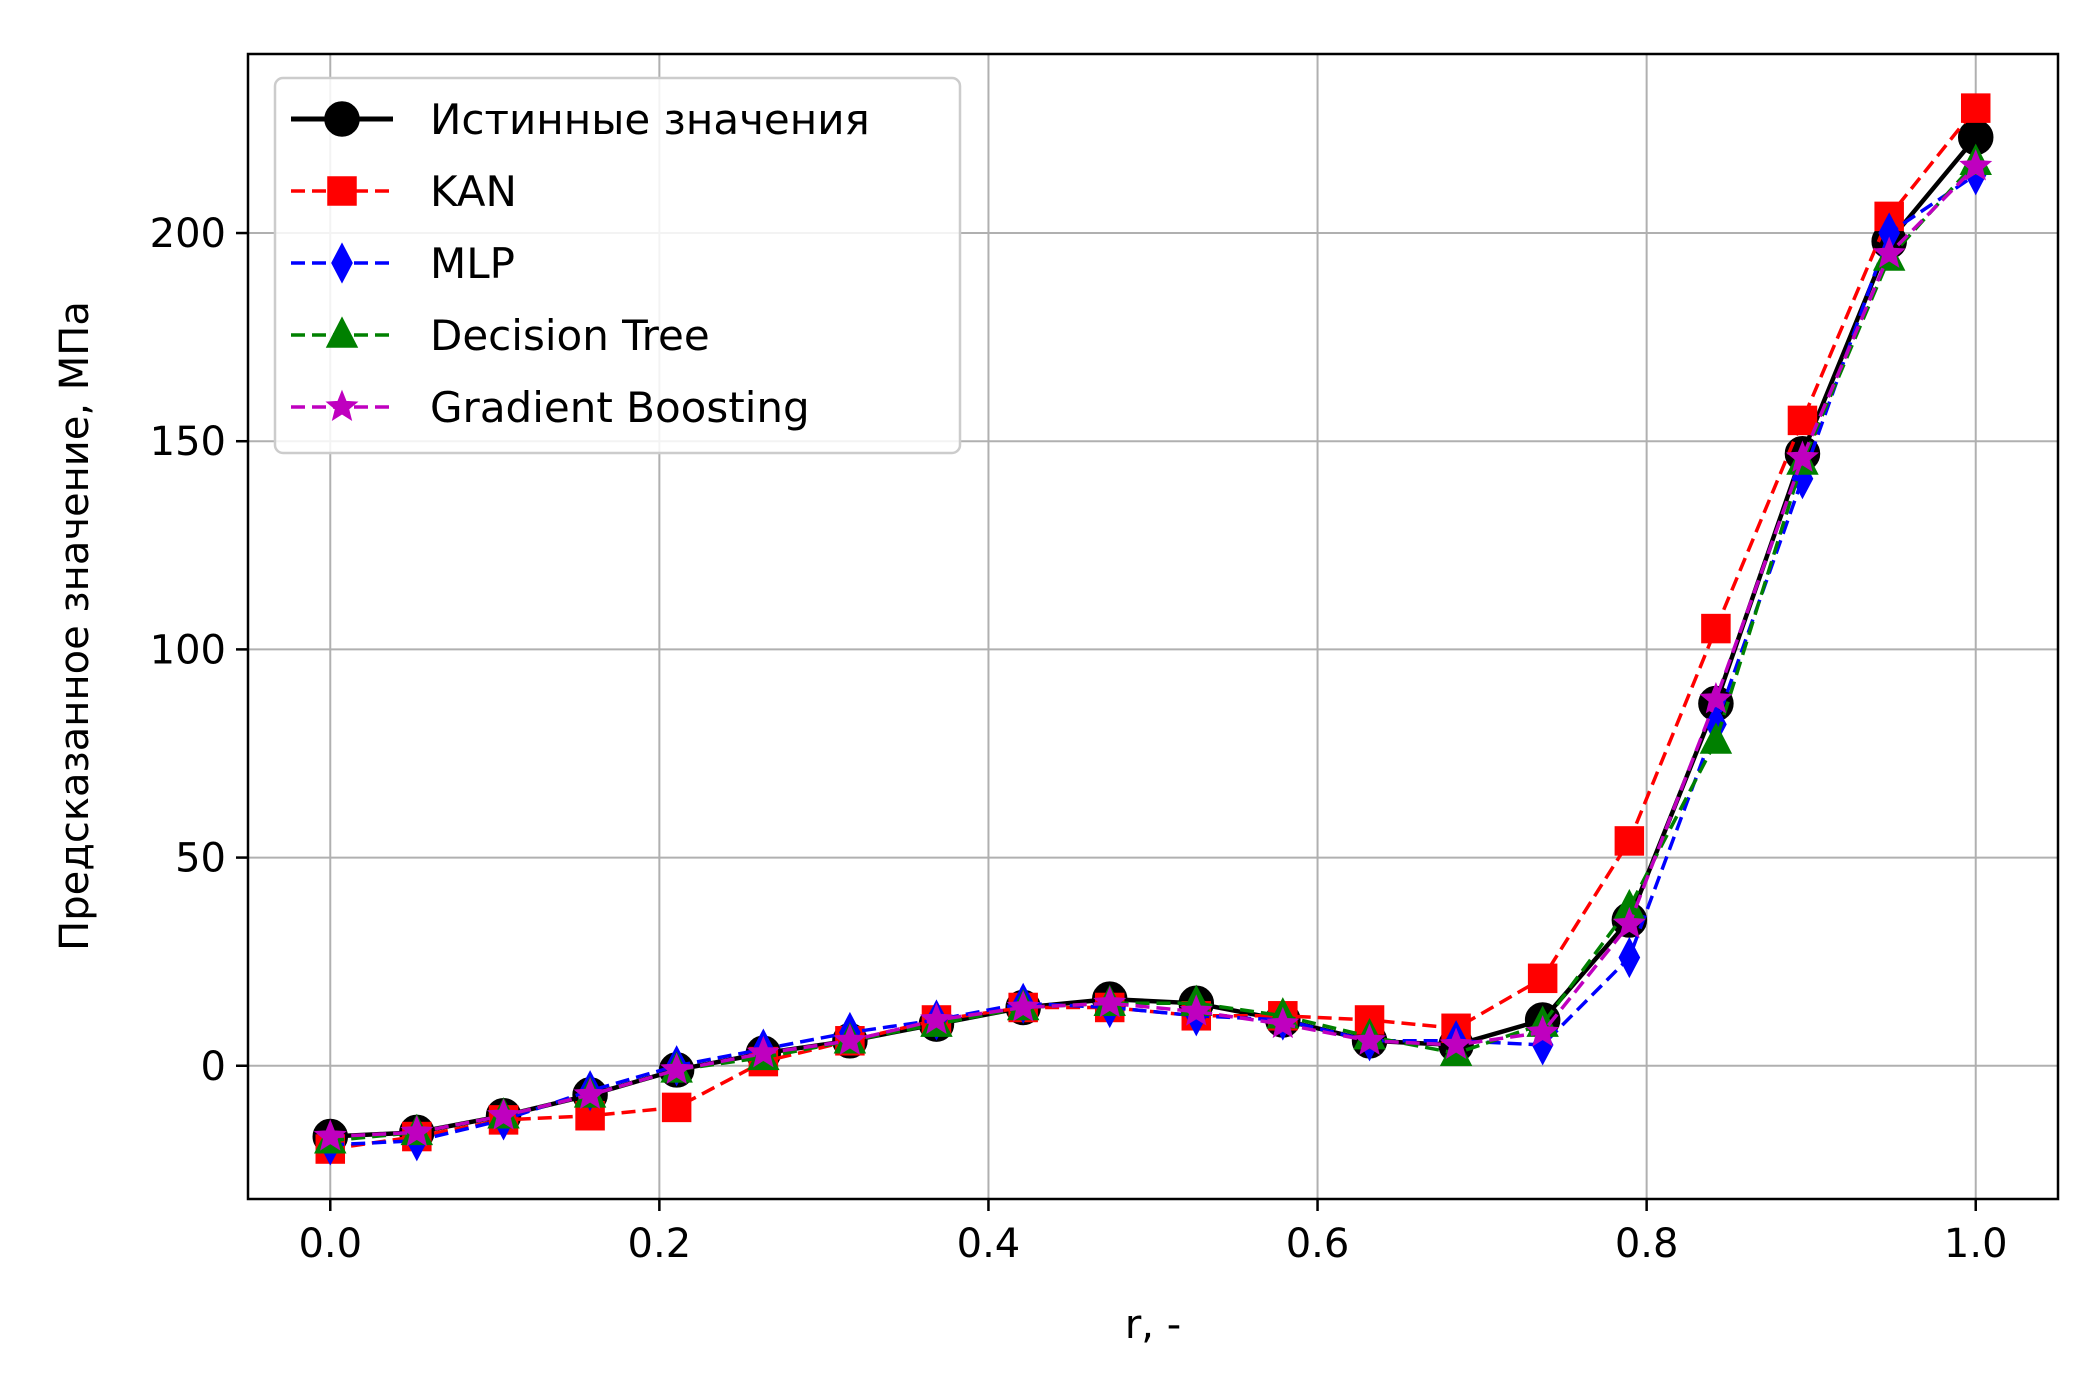 The height and width of the screenshot is (1400, 2100). What do you see at coordinates (570, 335) in the screenshot?
I see `legend-label: Decision Tree` at bounding box center [570, 335].